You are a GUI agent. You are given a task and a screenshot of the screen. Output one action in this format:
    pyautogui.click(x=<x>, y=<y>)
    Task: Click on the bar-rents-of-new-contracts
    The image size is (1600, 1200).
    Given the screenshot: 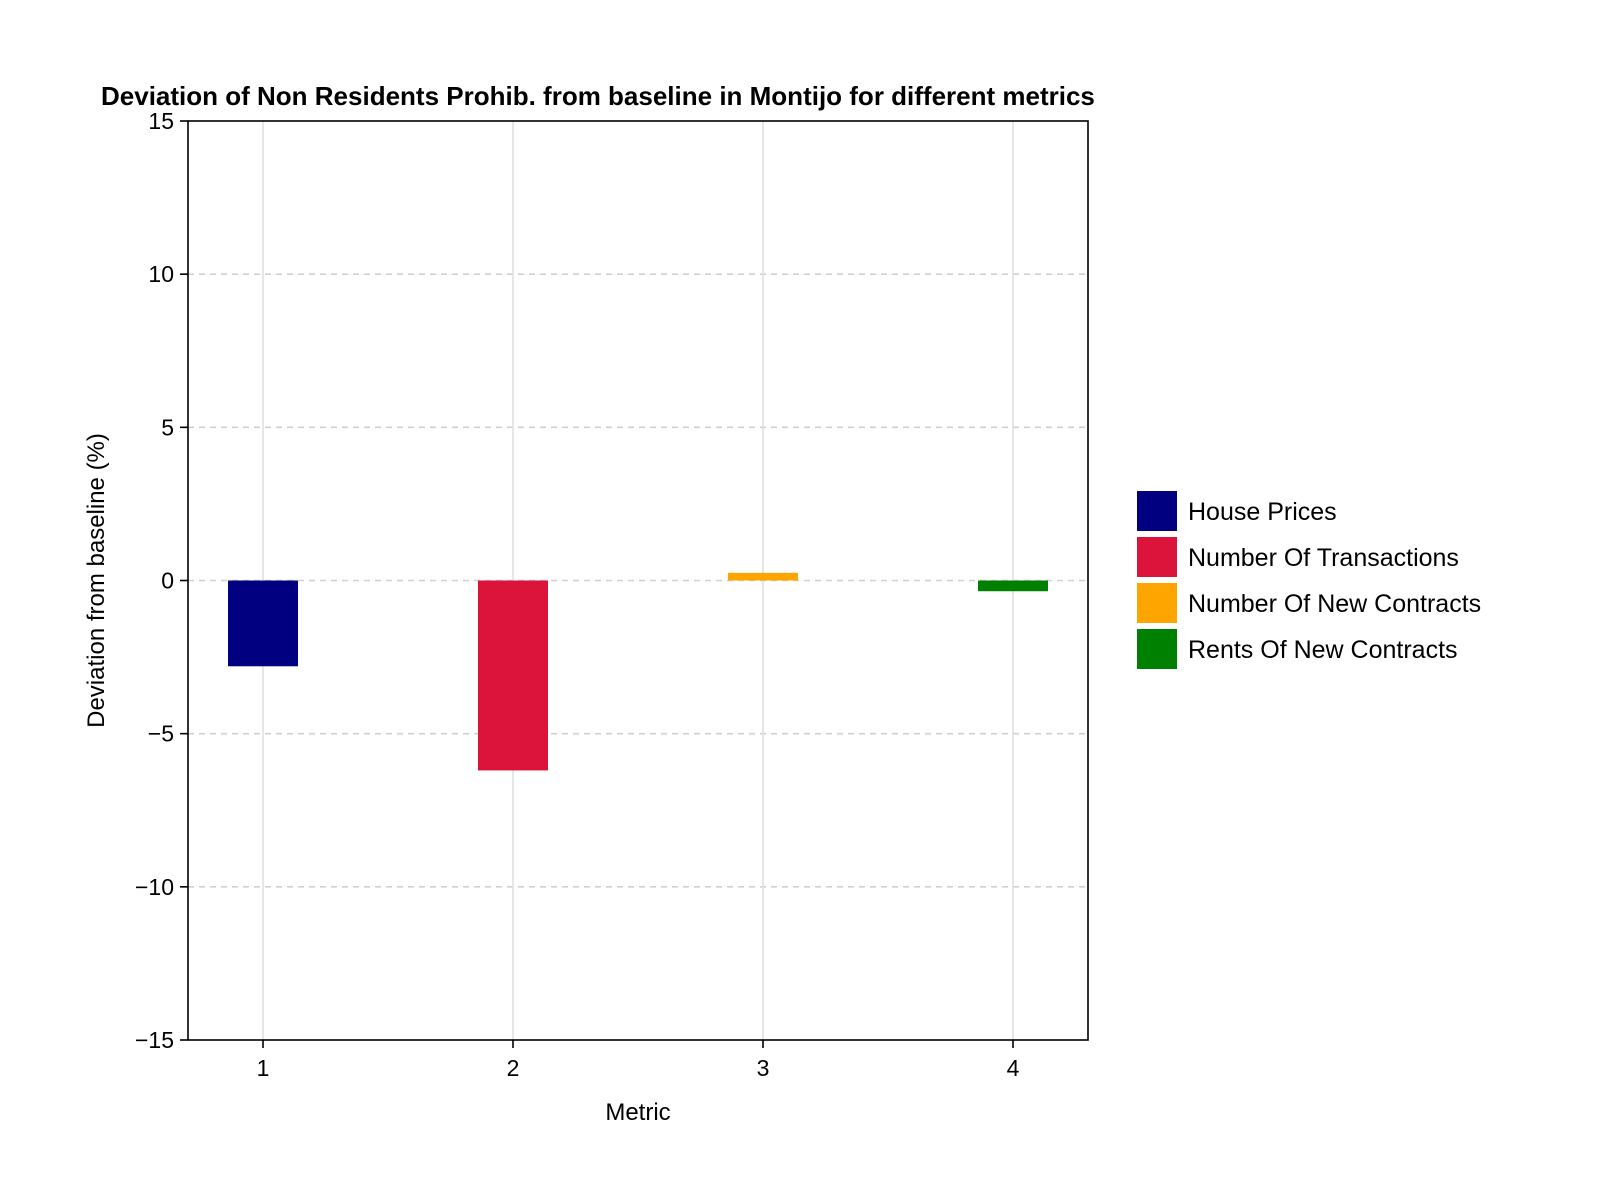 What is the action you would take?
    pyautogui.click(x=1013, y=586)
    